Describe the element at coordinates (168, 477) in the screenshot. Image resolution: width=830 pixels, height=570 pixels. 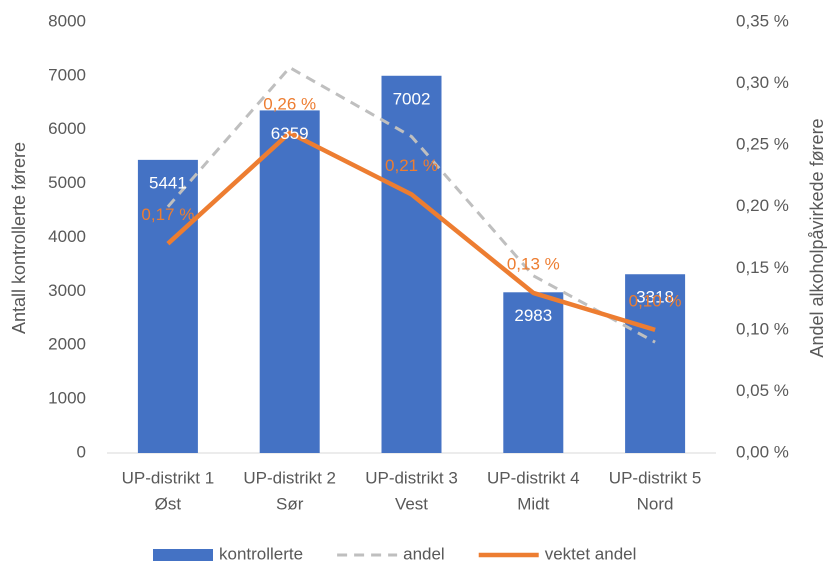
I see `x-tick-label: UP-distrikt 1` at that location.